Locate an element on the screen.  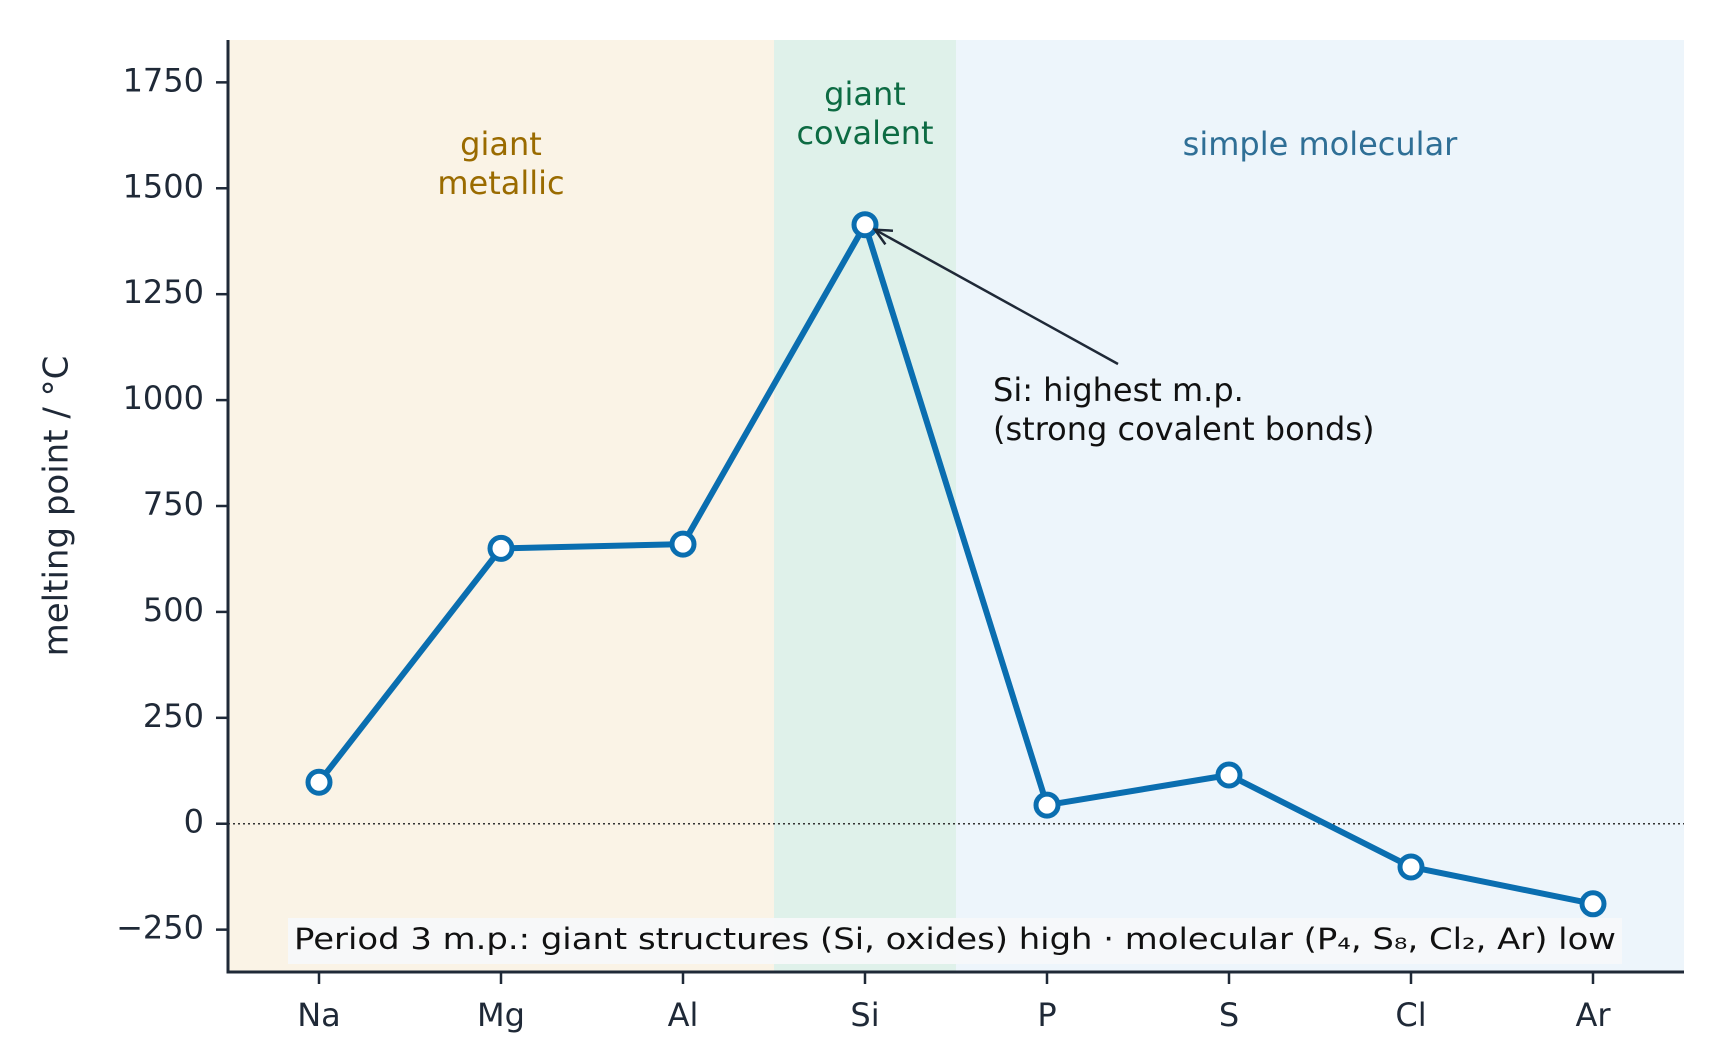
y-tick-label-7: 1500 is located at coordinates (163, 186).